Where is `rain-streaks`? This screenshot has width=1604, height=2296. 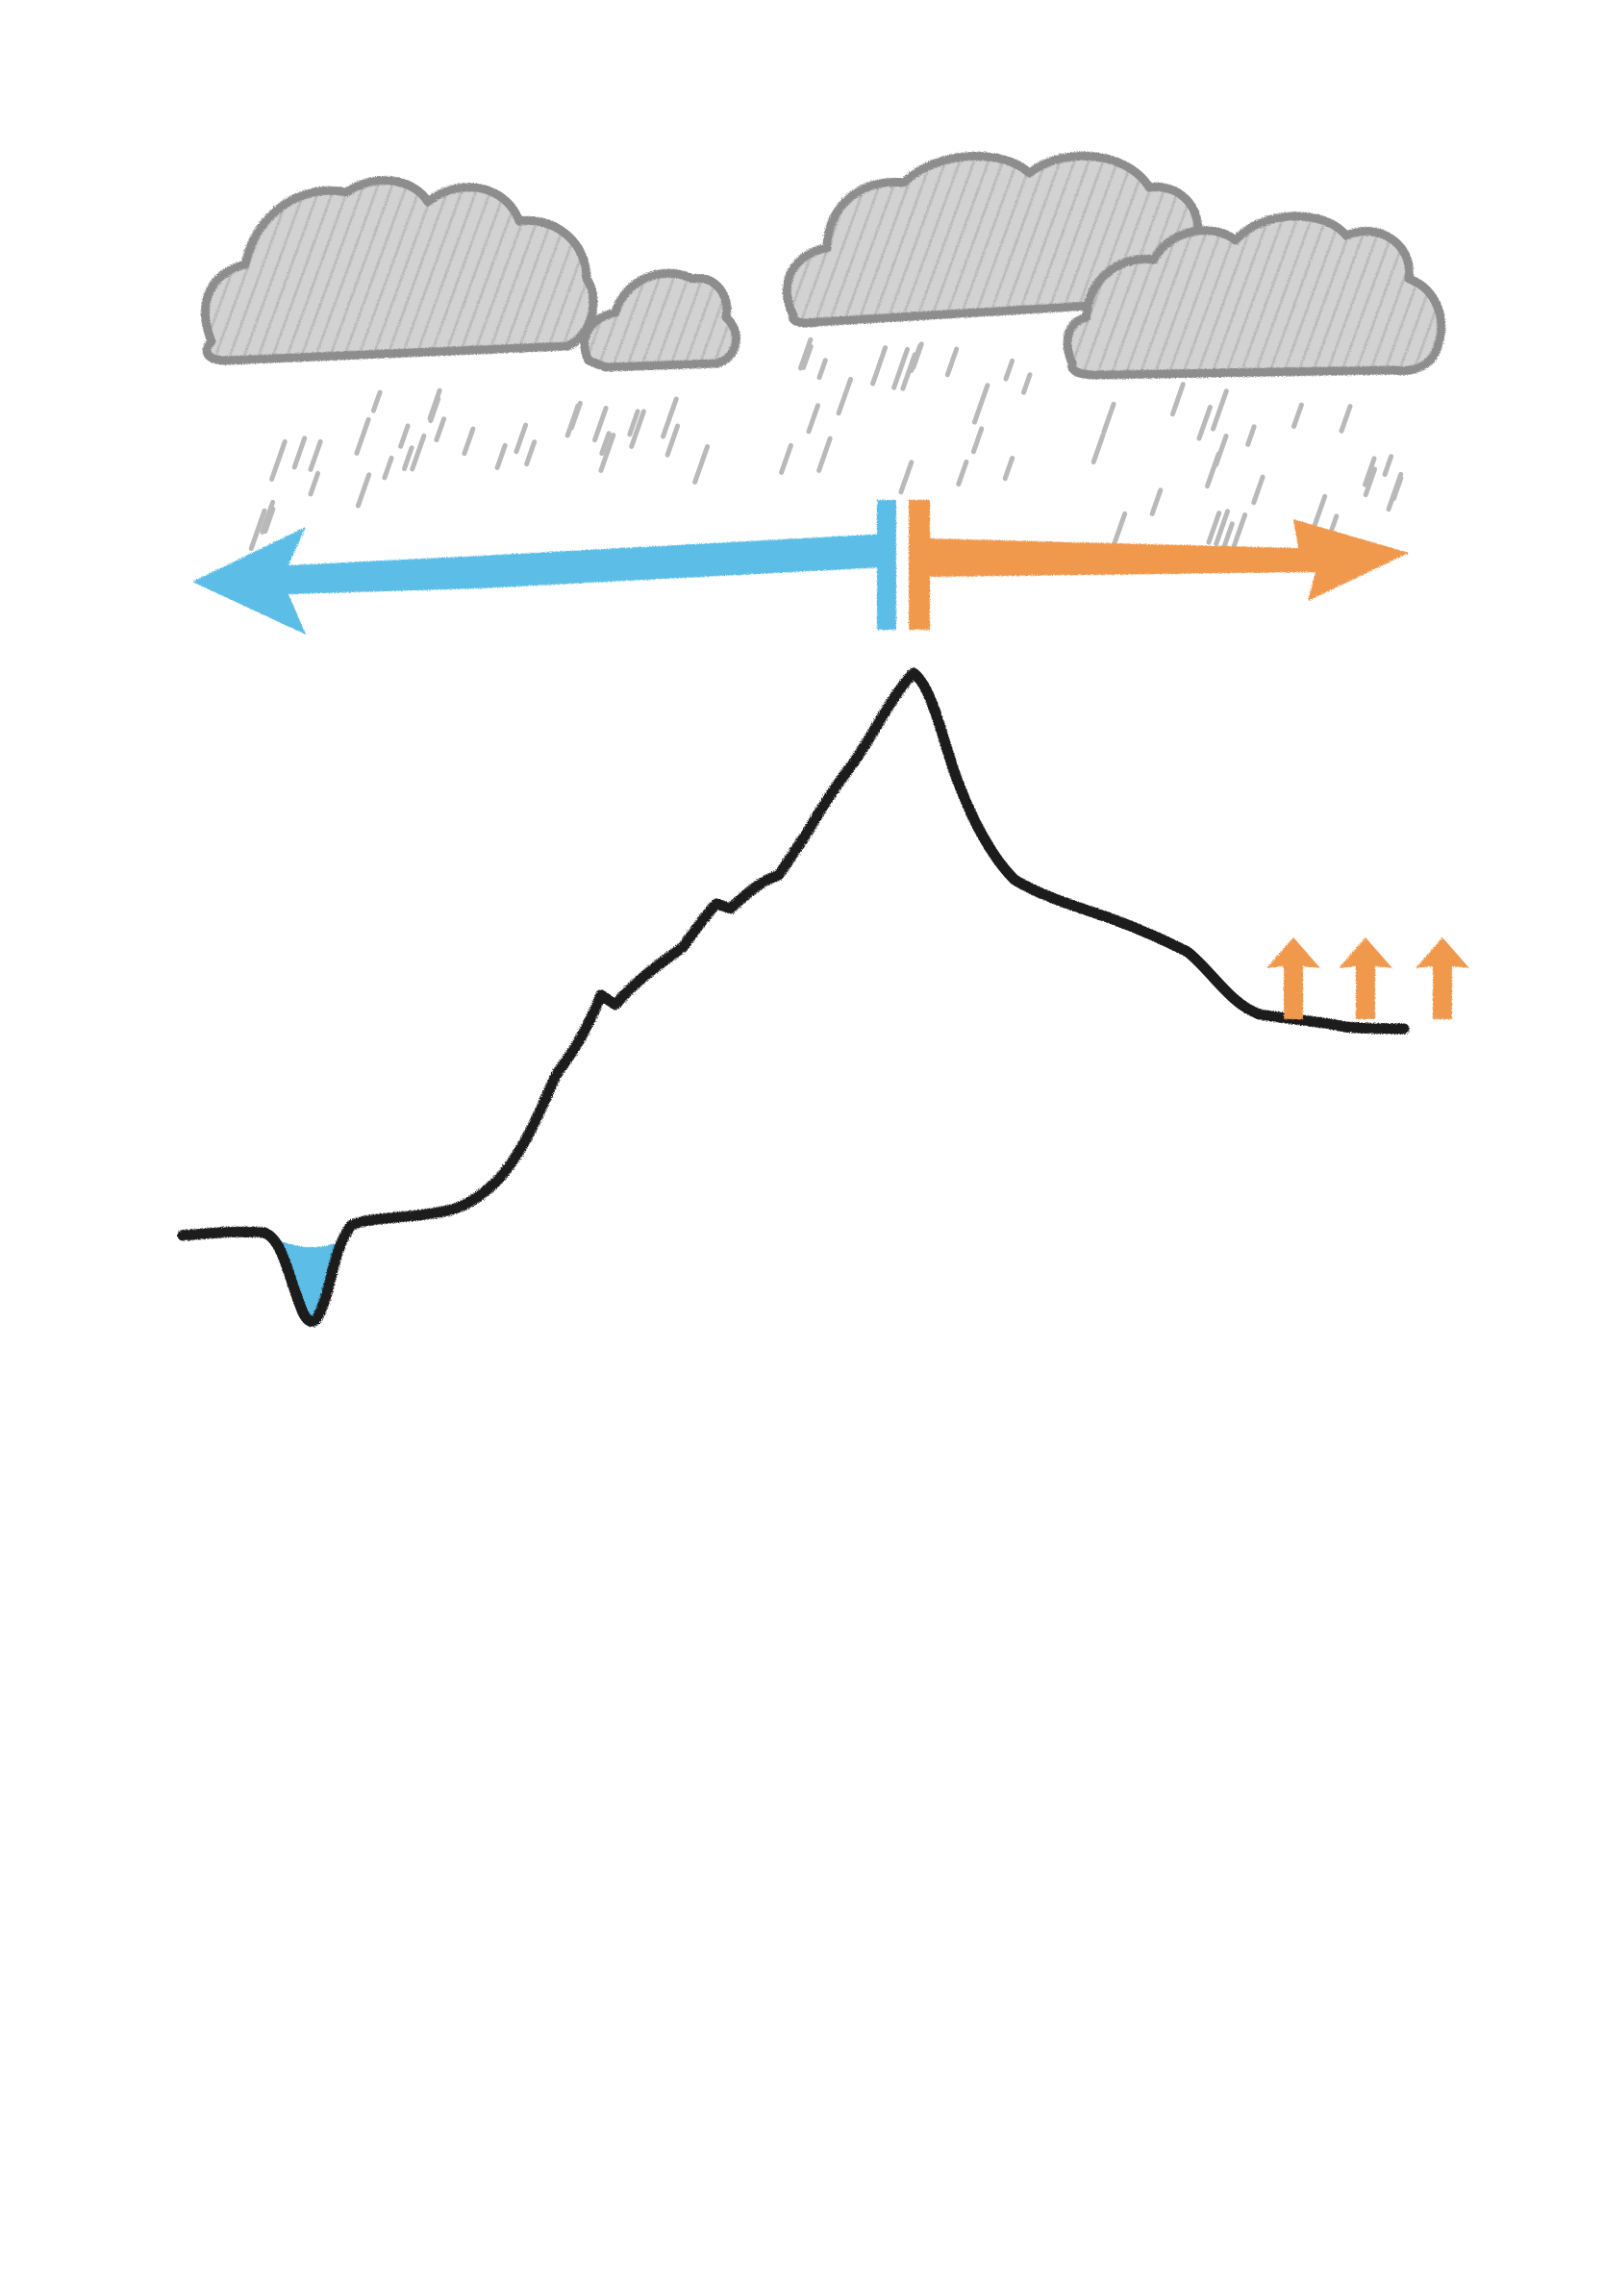 rain-streaks is located at coordinates (826, 449).